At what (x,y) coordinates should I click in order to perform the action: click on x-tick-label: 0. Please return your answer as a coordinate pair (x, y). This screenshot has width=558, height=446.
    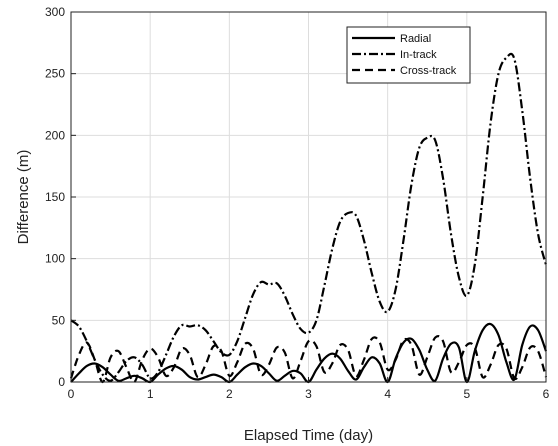
    Looking at the image, I should click on (71, 394).